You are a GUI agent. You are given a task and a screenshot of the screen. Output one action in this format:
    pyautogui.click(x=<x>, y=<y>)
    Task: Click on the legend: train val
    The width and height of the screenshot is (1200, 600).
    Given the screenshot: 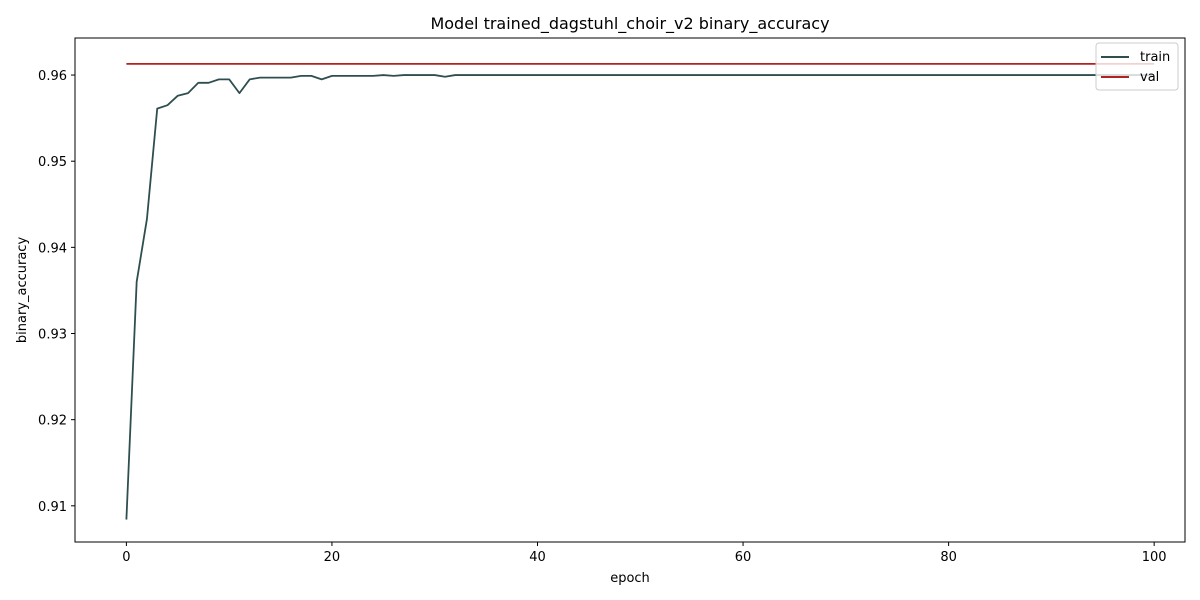 What is the action you would take?
    pyautogui.click(x=1137, y=66)
    